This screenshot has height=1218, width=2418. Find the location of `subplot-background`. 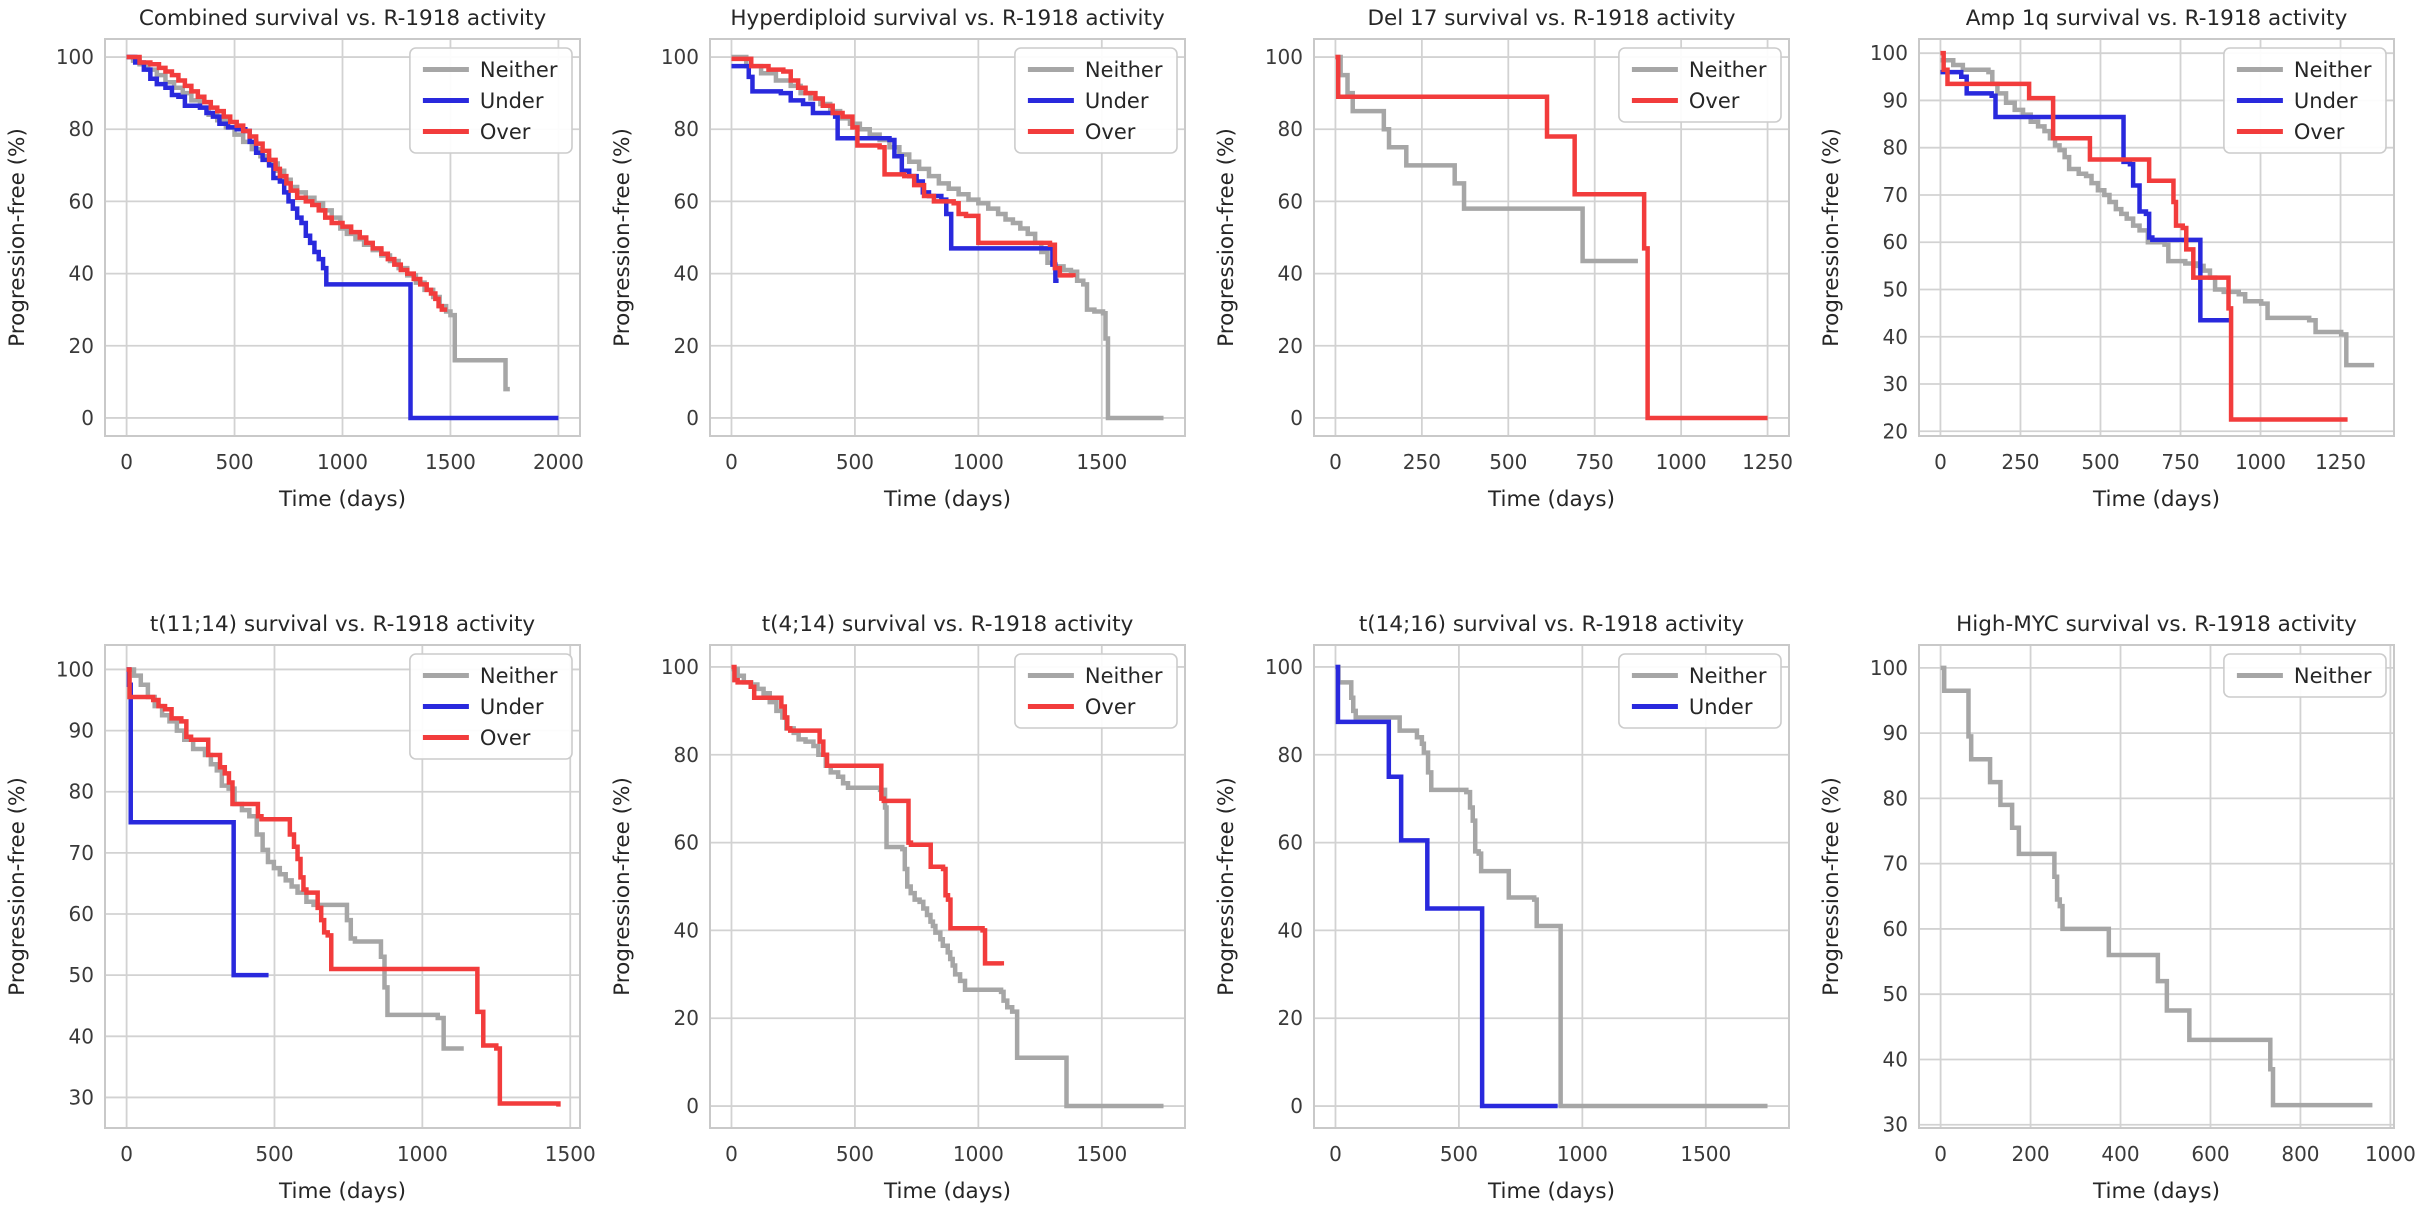

subplot-background is located at coordinates (2115, 913).